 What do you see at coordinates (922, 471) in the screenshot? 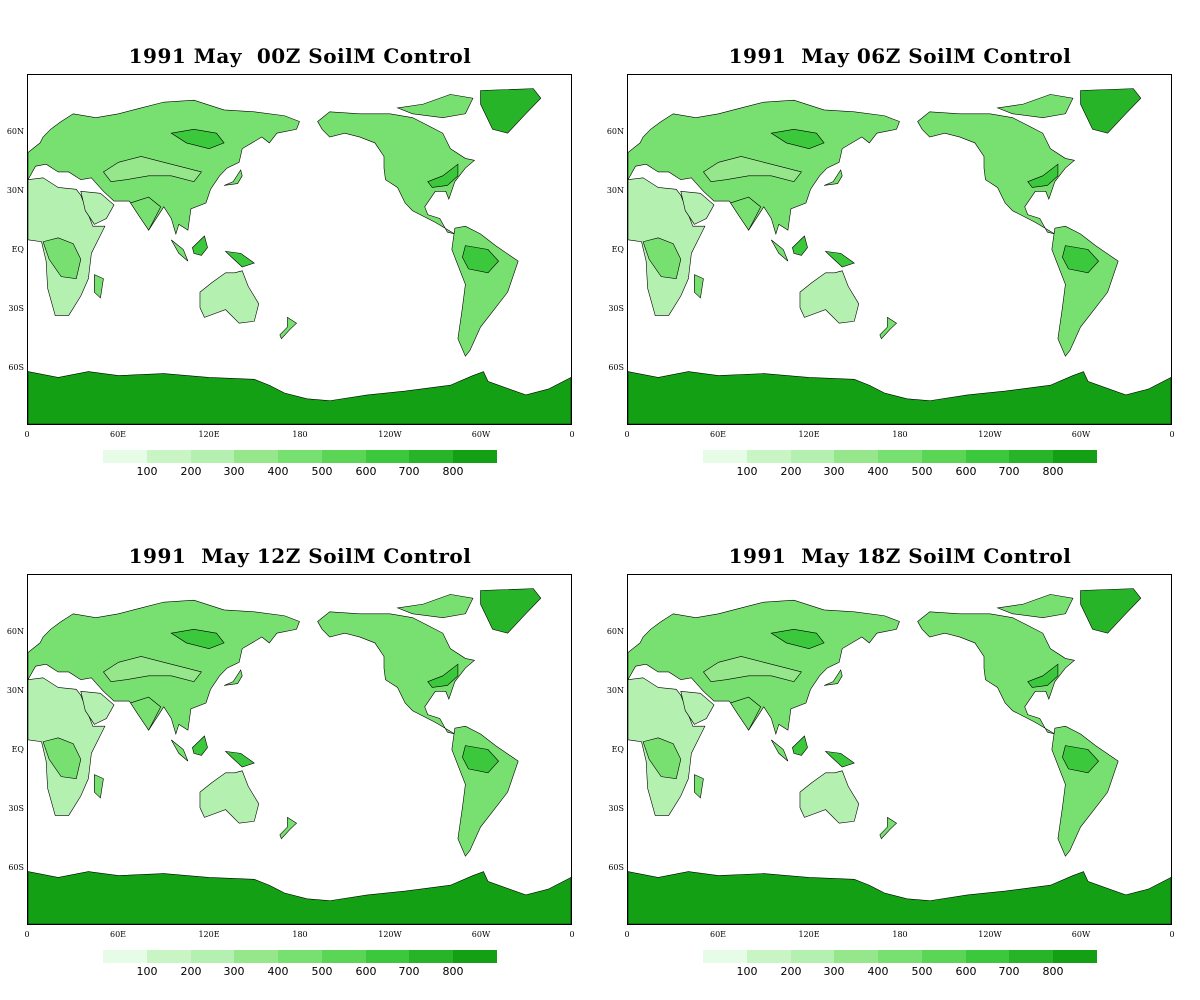
I see `colorbar-label: 500` at bounding box center [922, 471].